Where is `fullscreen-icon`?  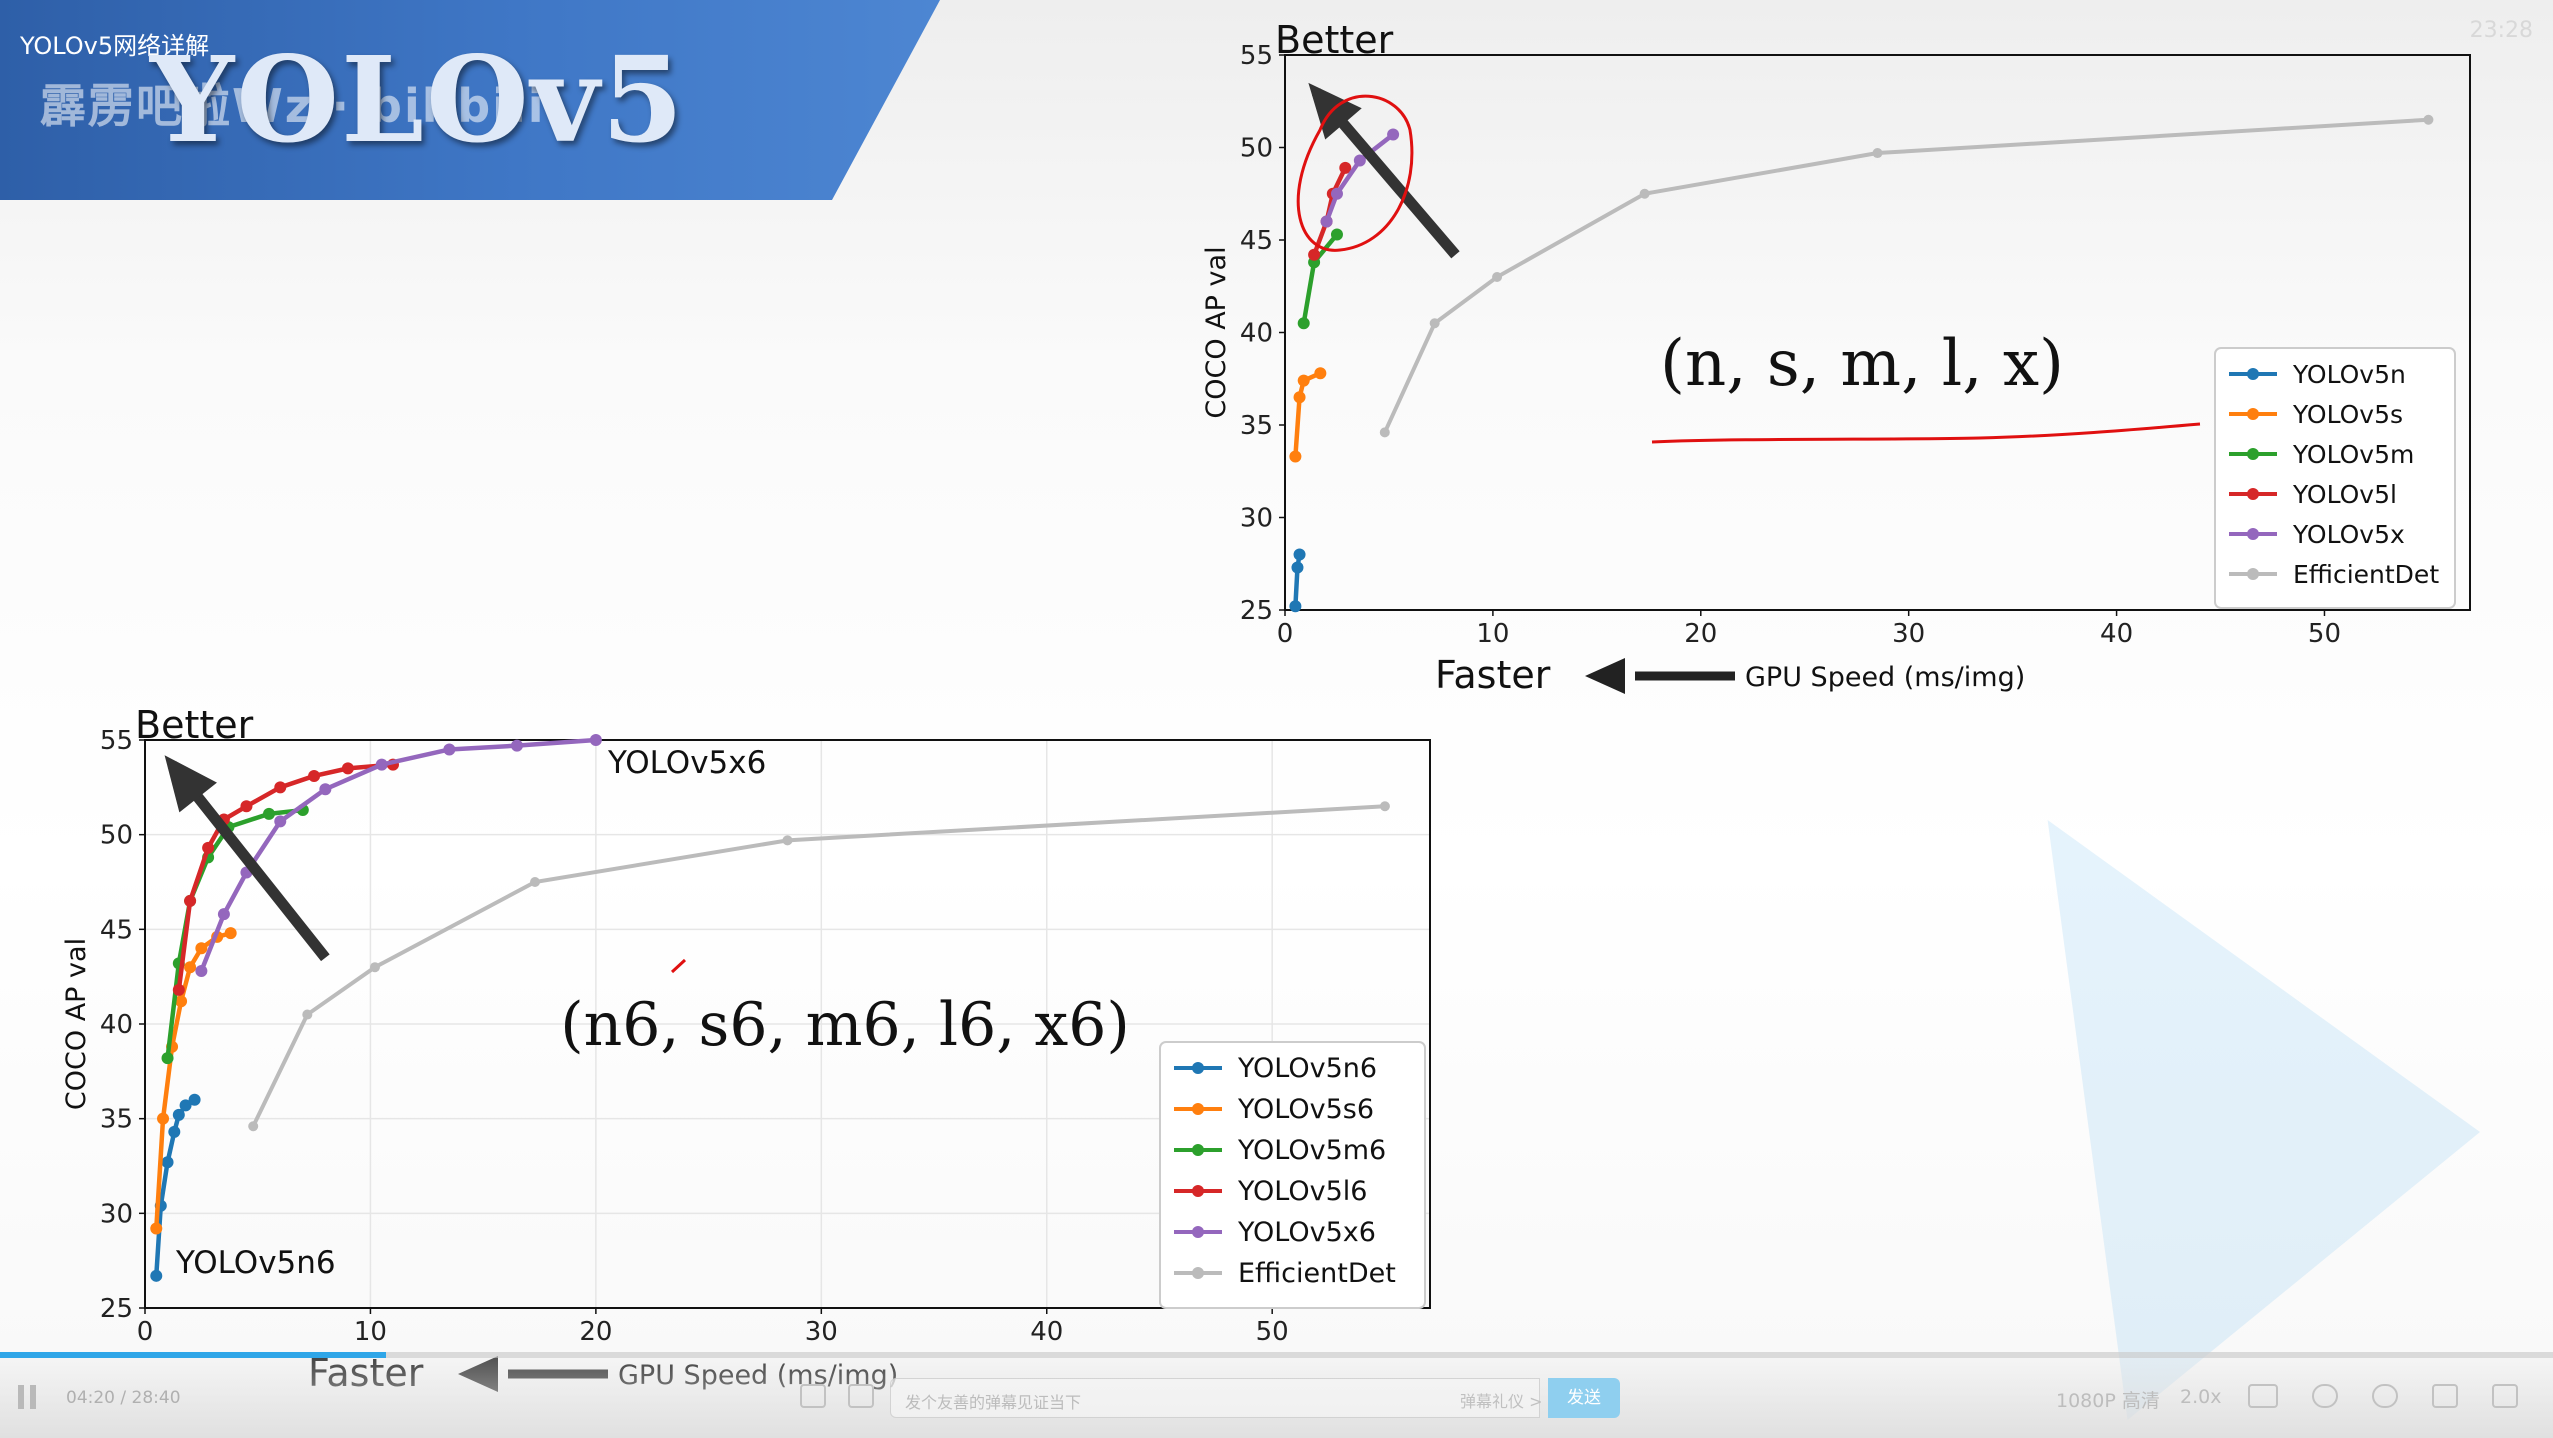 fullscreen-icon is located at coordinates (2505, 1396).